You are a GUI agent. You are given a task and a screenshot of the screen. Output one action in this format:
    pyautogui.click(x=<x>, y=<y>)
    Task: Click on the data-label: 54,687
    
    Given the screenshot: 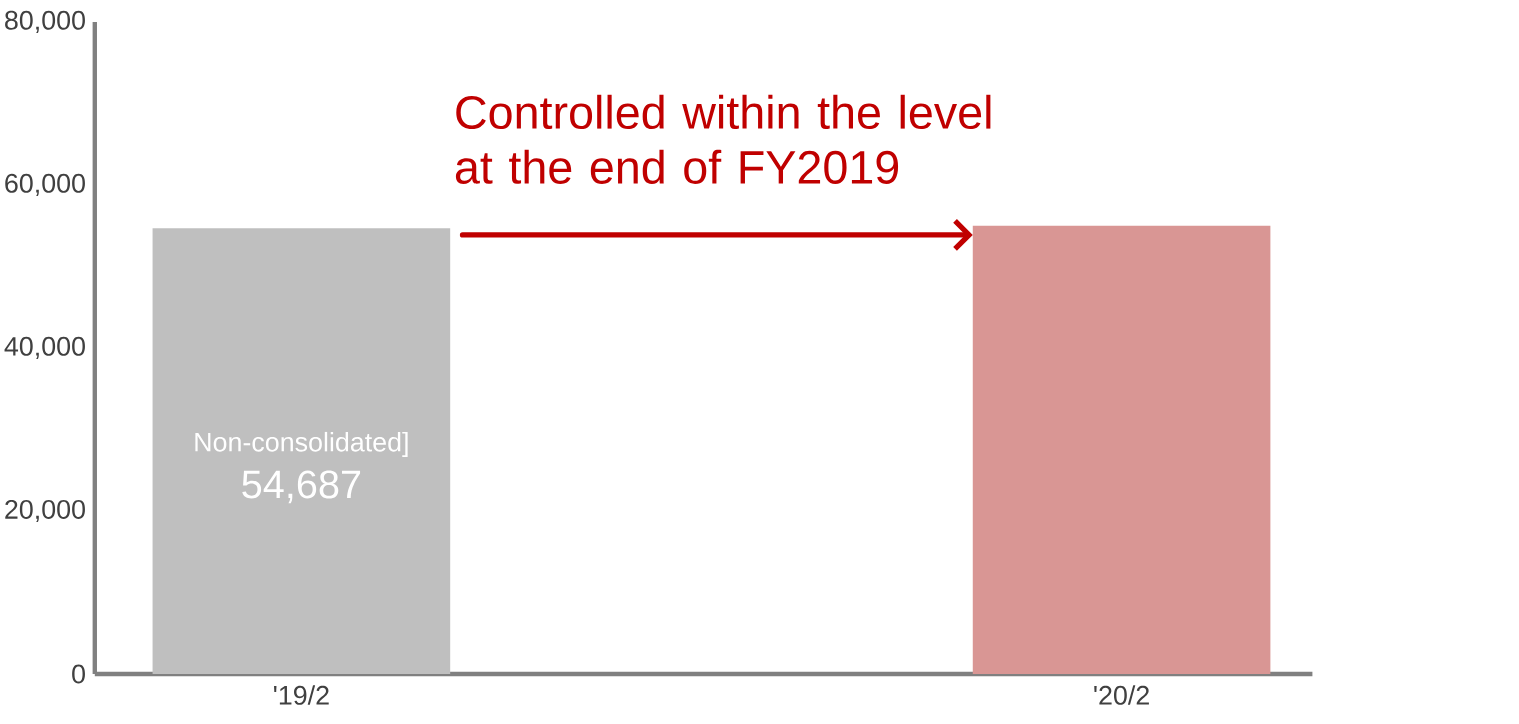 What is the action you would take?
    pyautogui.click(x=301, y=487)
    